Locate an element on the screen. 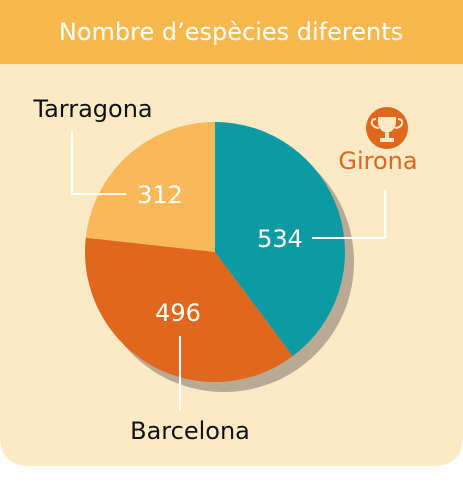 This screenshot has width=463, height=486. chart-title: Nombre d’espècies diferents is located at coordinates (231, 32).